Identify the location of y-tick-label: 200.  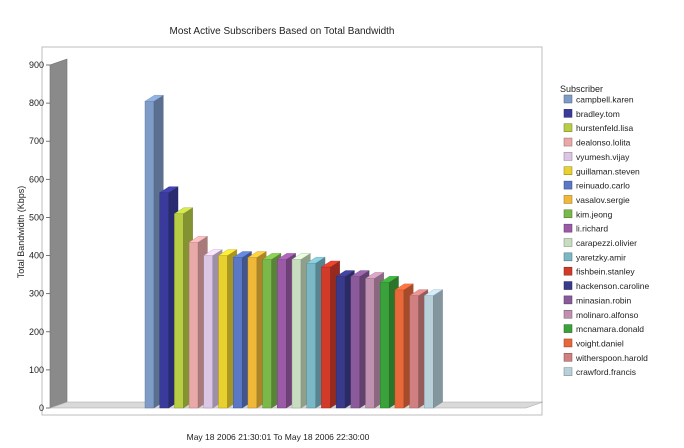
(36, 332).